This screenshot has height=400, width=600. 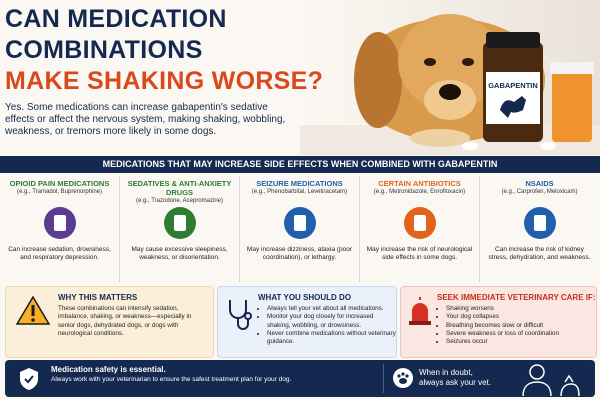 What do you see at coordinates (240, 315) in the screenshot?
I see `stethoscope-icon` at bounding box center [240, 315].